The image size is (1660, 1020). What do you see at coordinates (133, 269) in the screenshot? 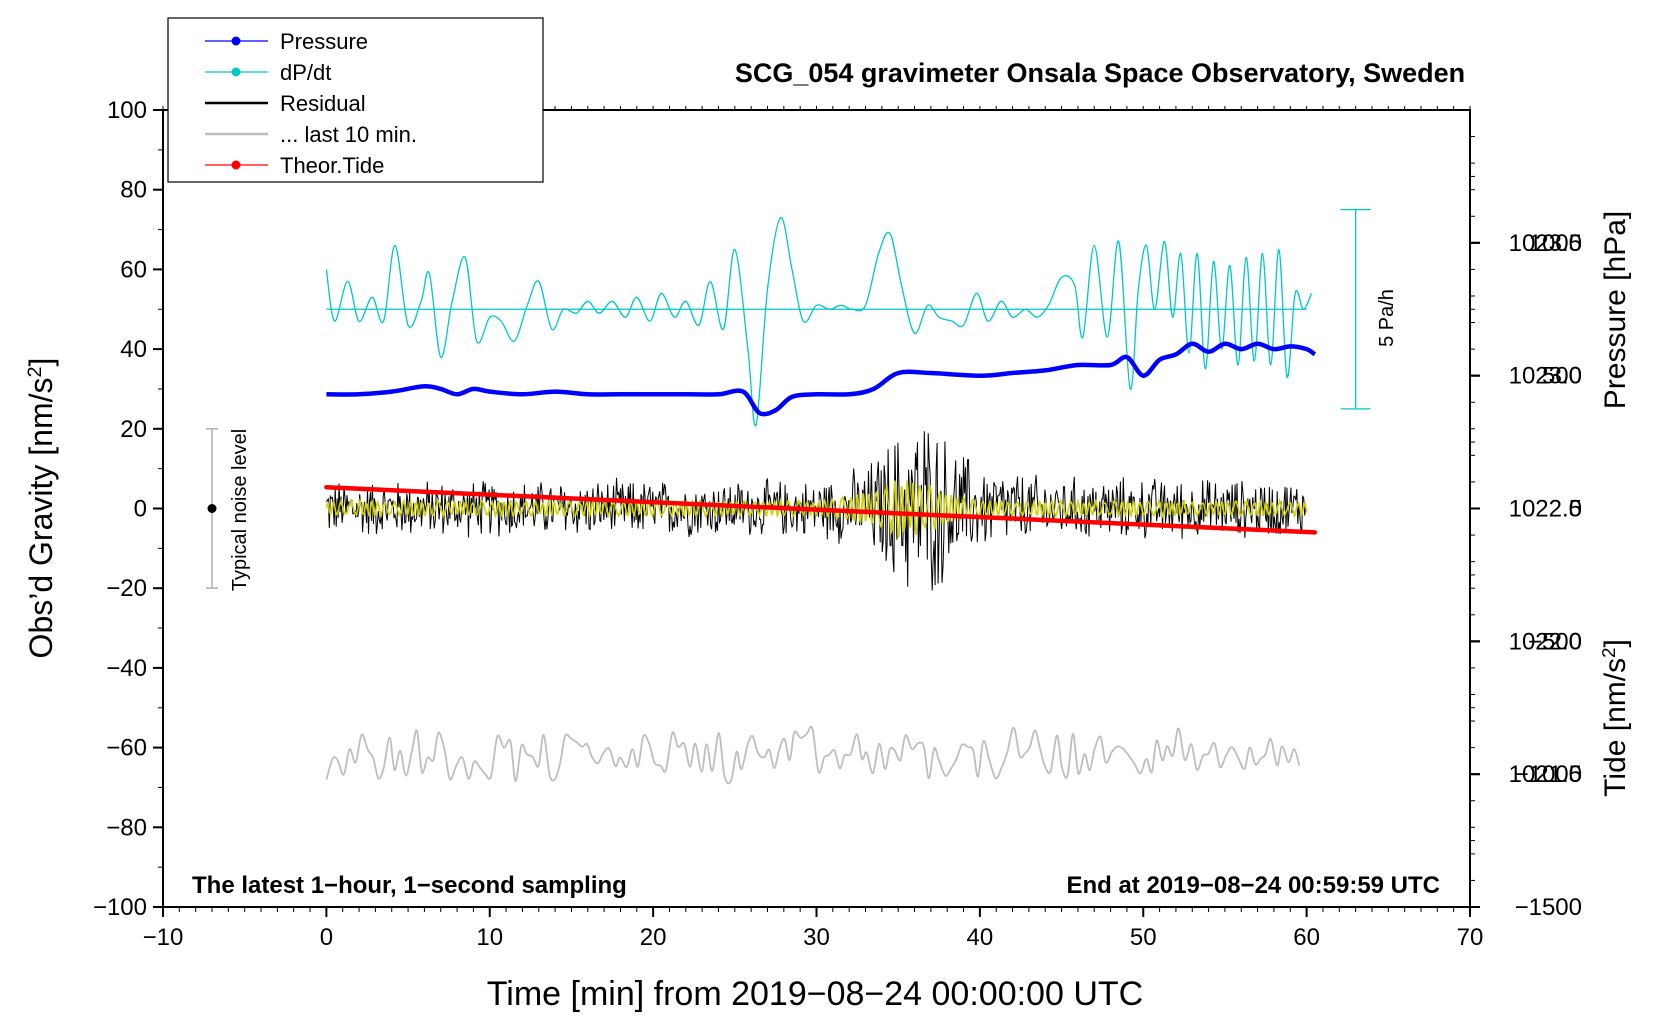
I see `y-tick-label: 60` at bounding box center [133, 269].